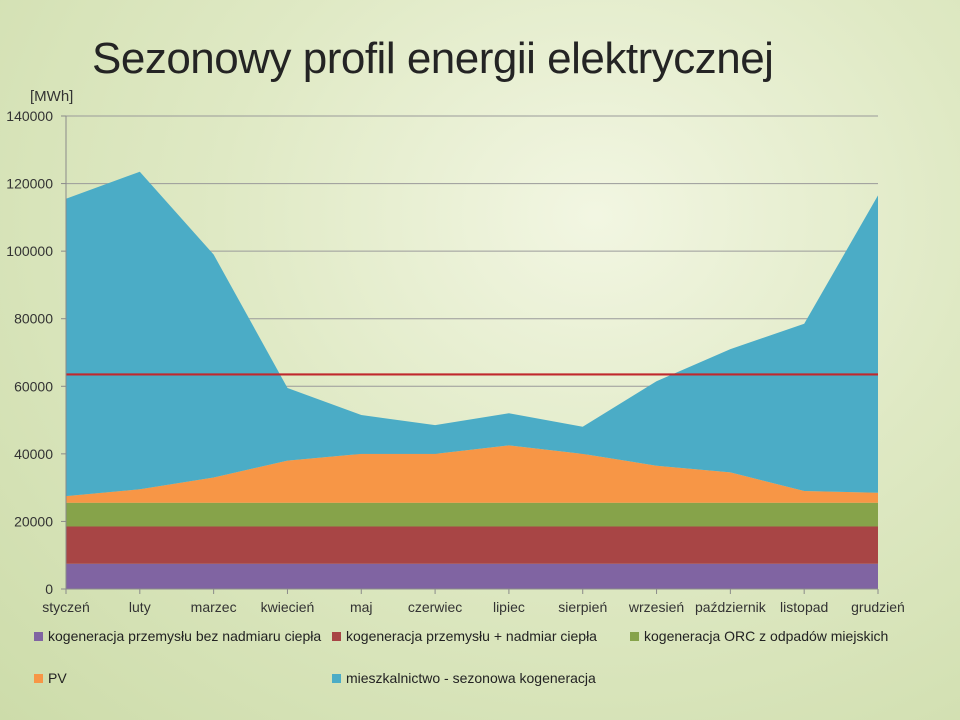 The width and height of the screenshot is (960, 720). I want to click on x-tick-label: lipiec, so click(509, 607).